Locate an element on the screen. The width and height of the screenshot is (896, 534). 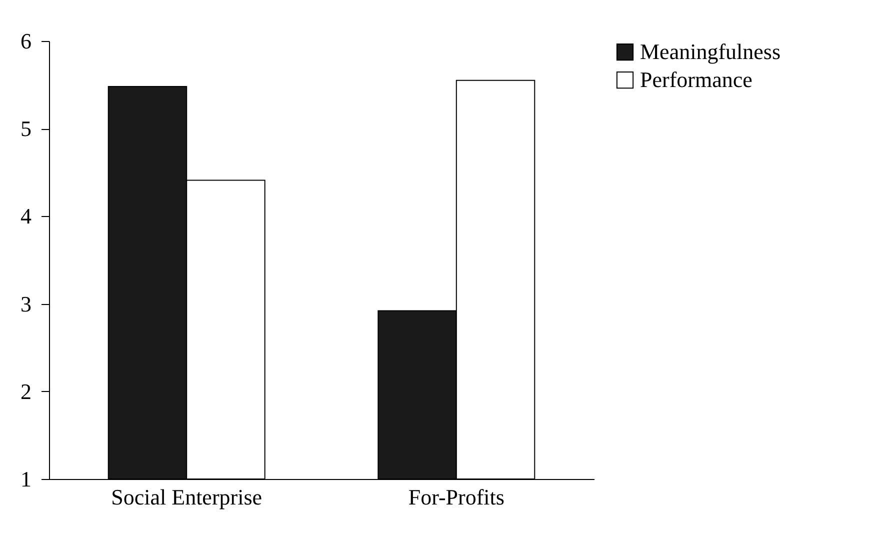
y-tick-label: 3 is located at coordinates (26, 303).